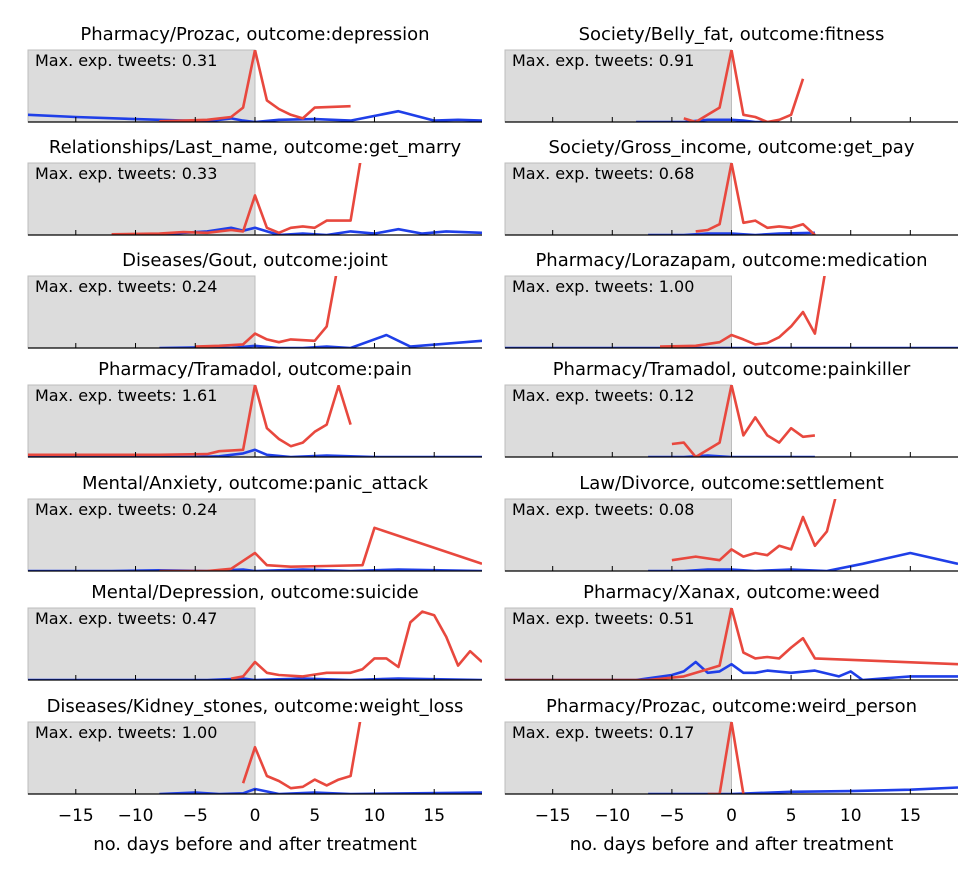 The image size is (974, 876). What do you see at coordinates (255, 260) in the screenshot?
I see `panel-title: Diseases/Gout, outcome:joint` at bounding box center [255, 260].